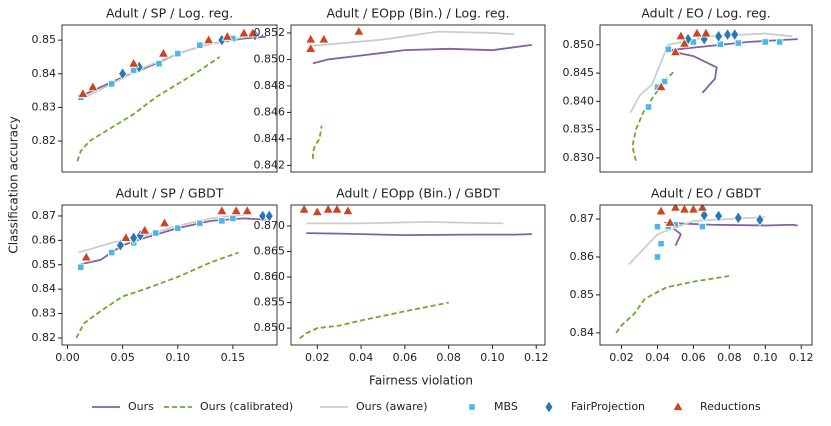 This screenshot has width=831, height=426. Describe the element at coordinates (270, 32) in the screenshot. I see `y-tick-label: 0.852` at that location.